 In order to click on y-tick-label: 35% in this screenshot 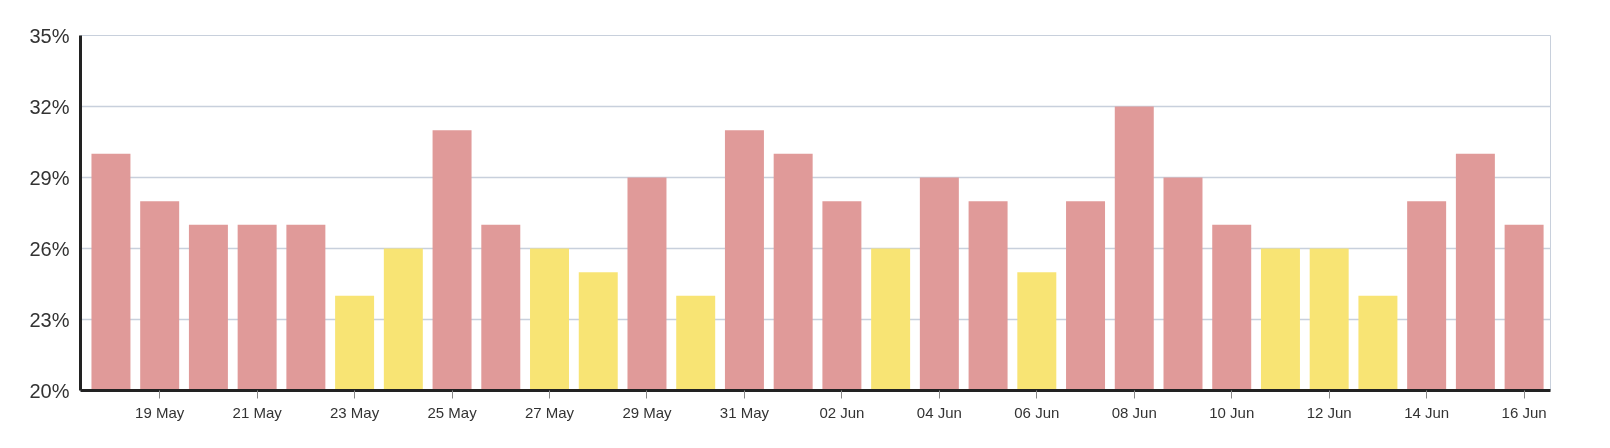, I will do `click(49, 35)`.